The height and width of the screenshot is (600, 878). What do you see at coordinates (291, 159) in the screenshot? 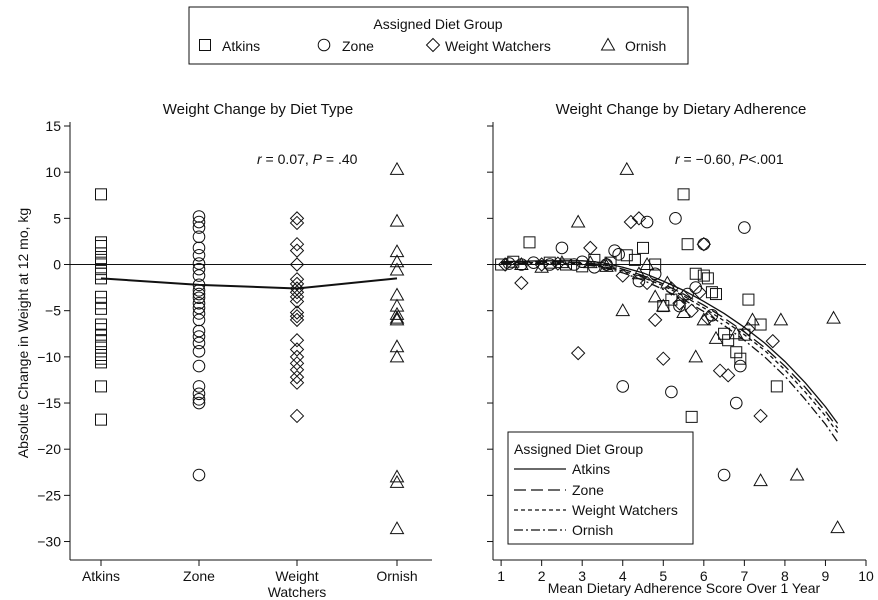
I see `chart-diet-type-r-value: 0.07` at bounding box center [291, 159].